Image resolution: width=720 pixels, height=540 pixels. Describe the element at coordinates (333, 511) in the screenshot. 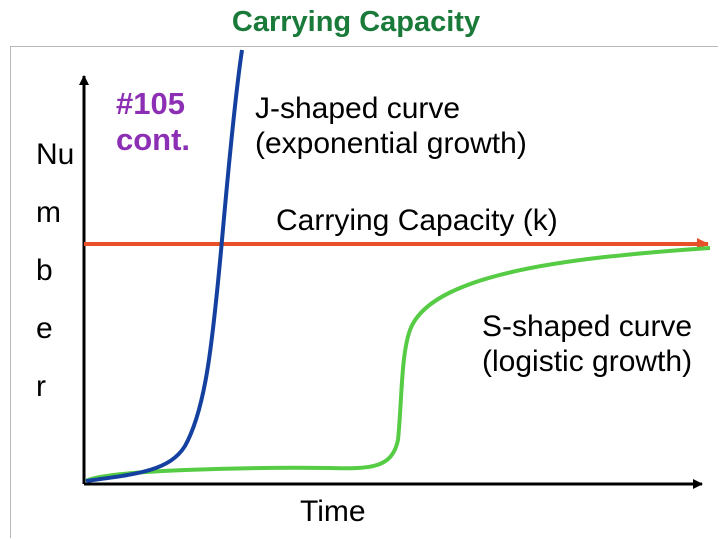

I see `x-axis-label: Time` at that location.